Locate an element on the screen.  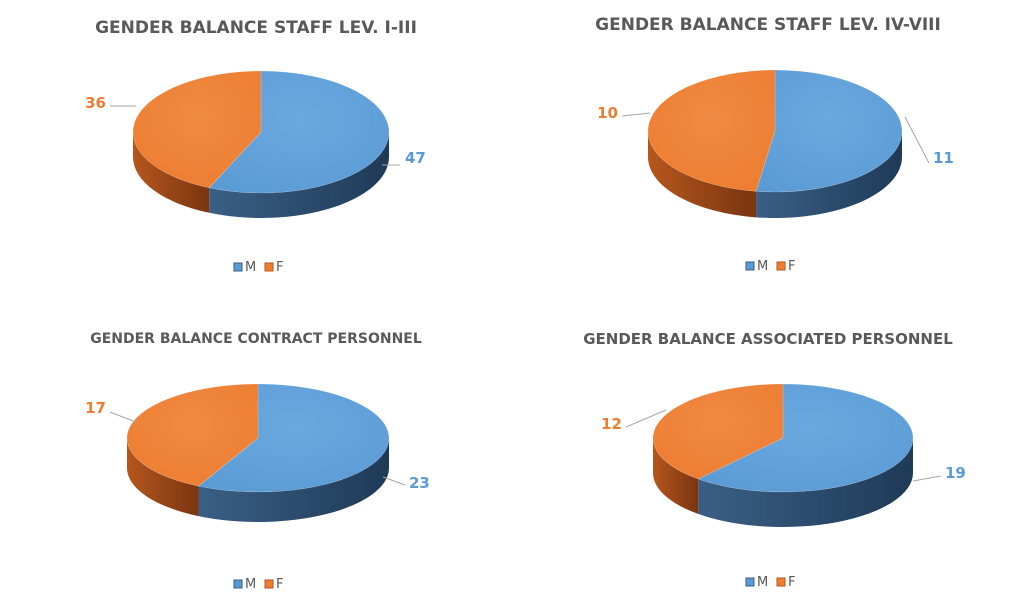
chart-title: GENDER BALANCE STAFF LEV. IV-VIII is located at coordinates (768, 25).